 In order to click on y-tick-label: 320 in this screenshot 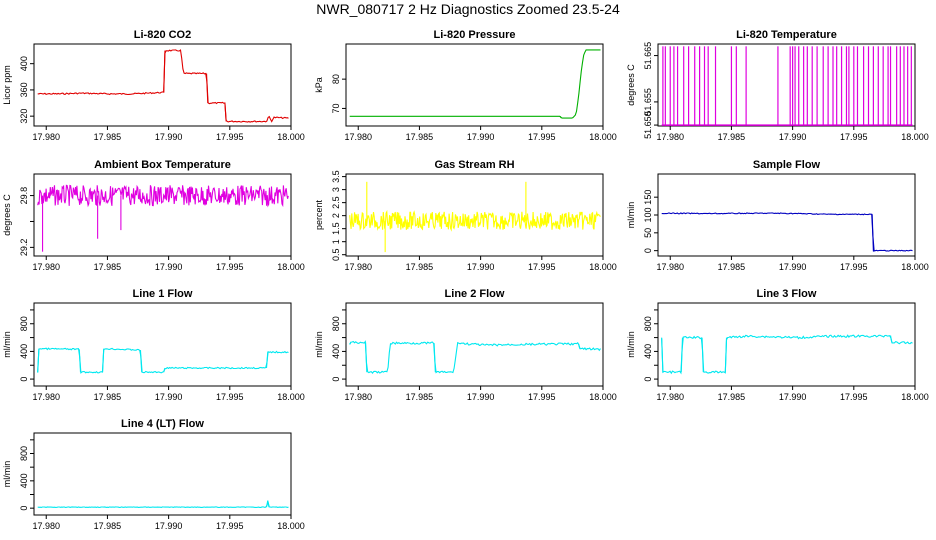, I will do `click(24, 116)`.